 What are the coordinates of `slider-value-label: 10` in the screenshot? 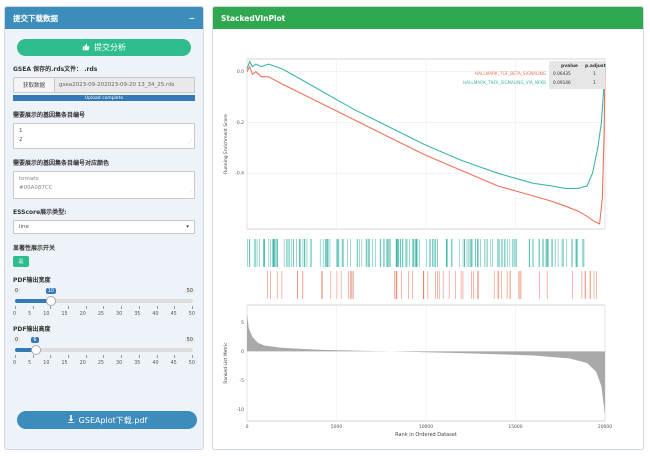 It's located at (50, 291).